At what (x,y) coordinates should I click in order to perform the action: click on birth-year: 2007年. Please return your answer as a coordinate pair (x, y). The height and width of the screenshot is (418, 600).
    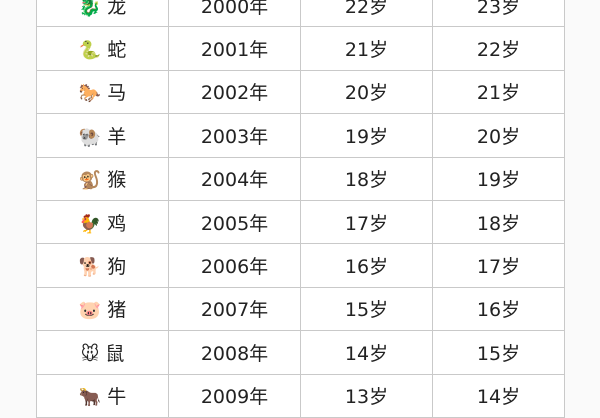
    Looking at the image, I should click on (234, 309).